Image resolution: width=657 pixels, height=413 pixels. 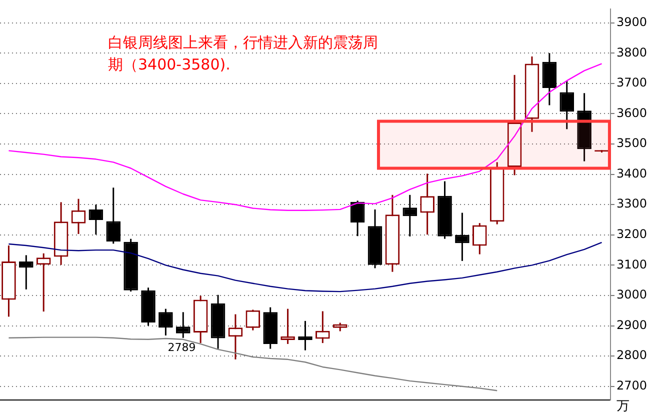 What do you see at coordinates (632, 355) in the screenshot?
I see `y-tick-label: 2800` at bounding box center [632, 355].